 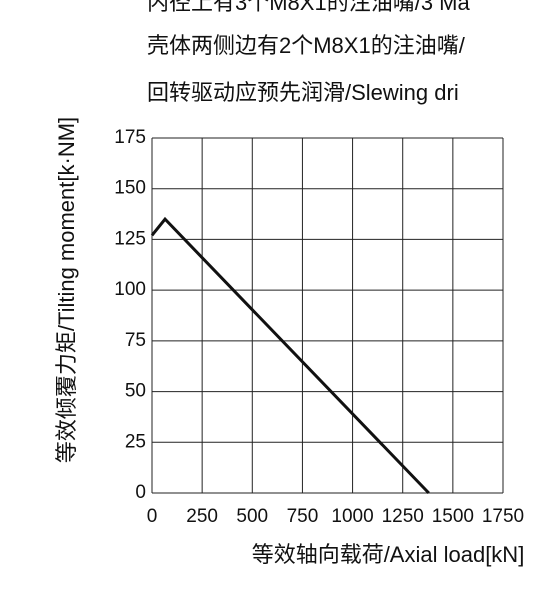 I want to click on y-tick-label: 75, so click(x=135, y=340).